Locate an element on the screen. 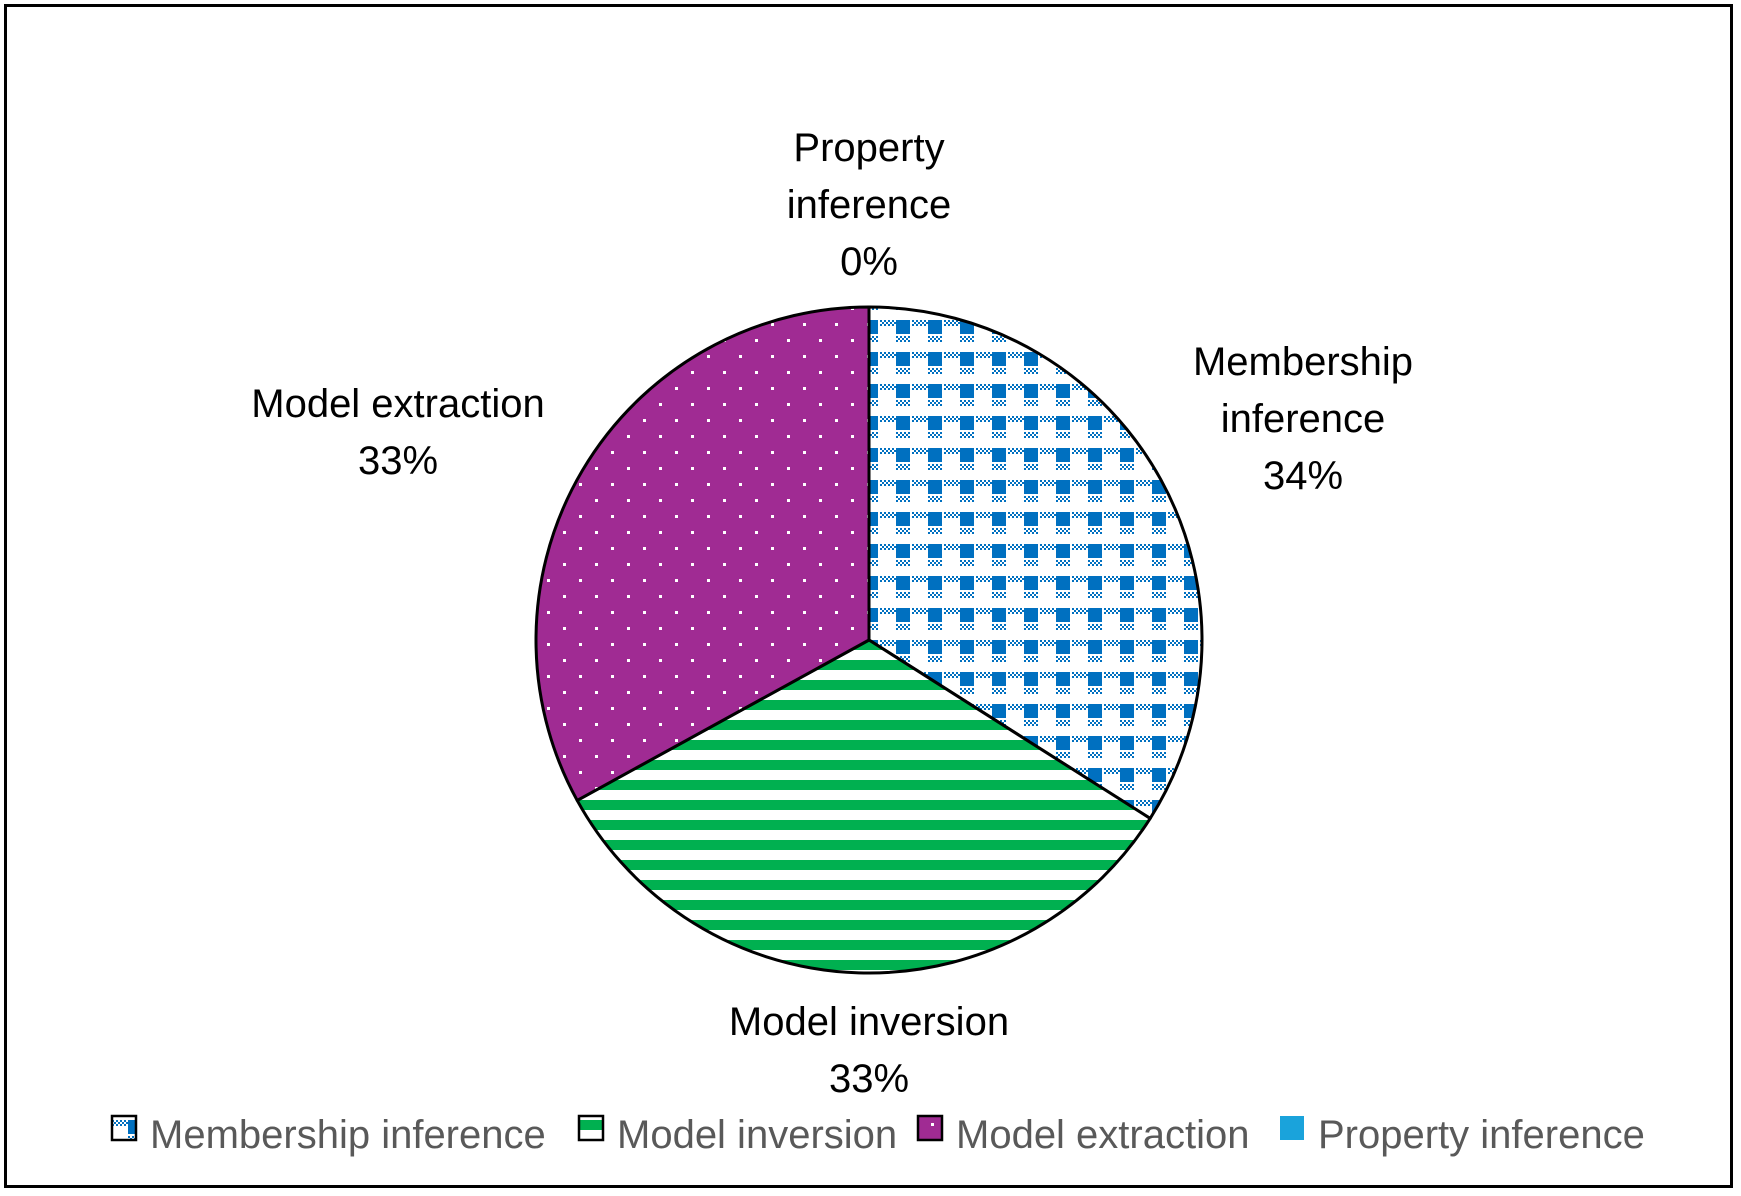  legend-item-model-extraction: Model extraction is located at coordinates (1082, 1135).